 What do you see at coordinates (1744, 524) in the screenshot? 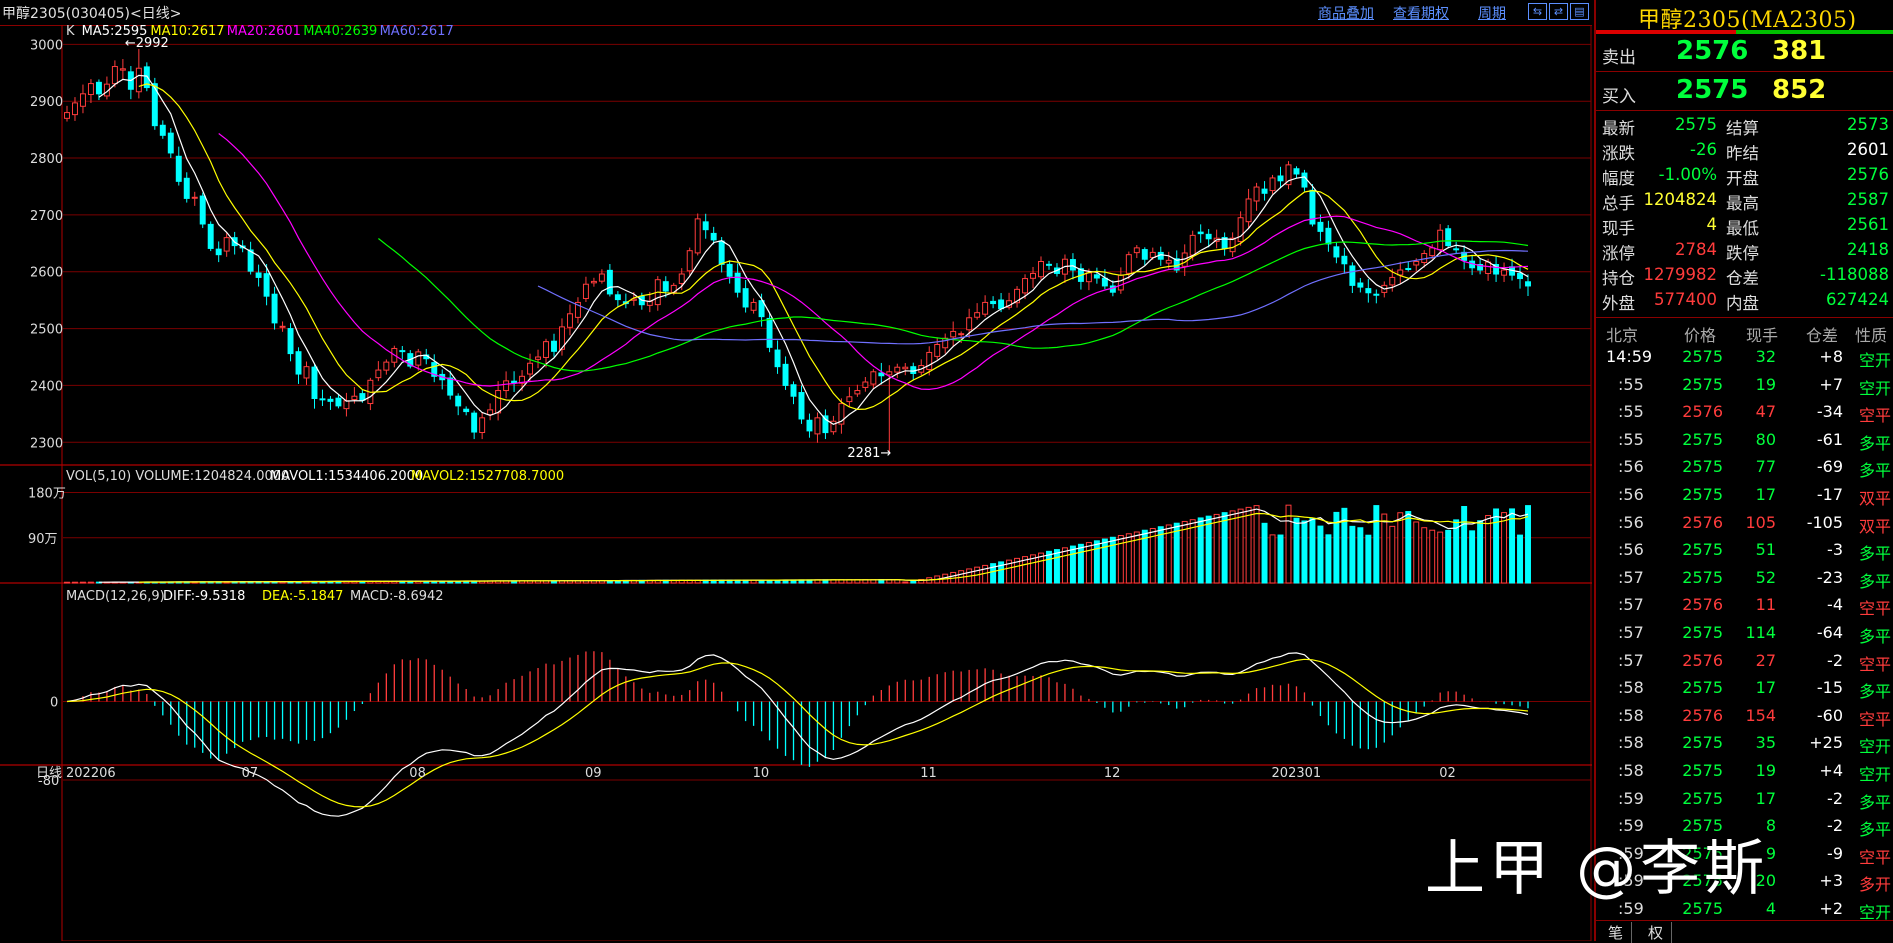
I see `tick-row: :56 2576 105 -105 双平` at bounding box center [1744, 524].